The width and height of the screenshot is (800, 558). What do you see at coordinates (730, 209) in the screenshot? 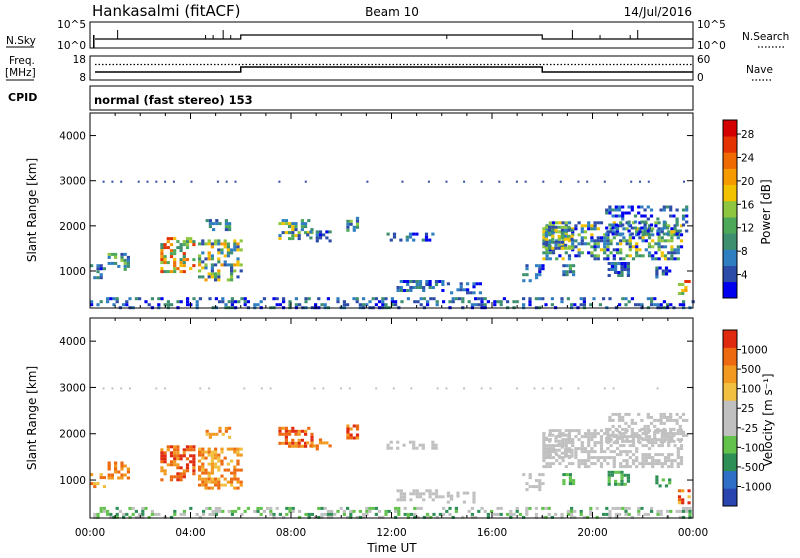
I see `colorbar-frame` at bounding box center [730, 209].